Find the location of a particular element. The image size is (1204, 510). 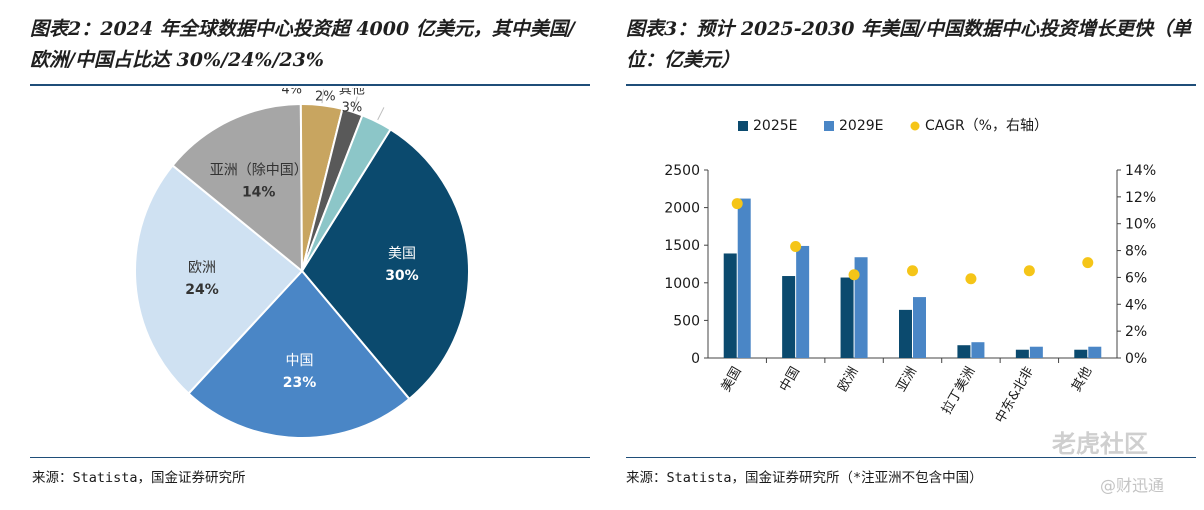

pie-label: 亚洲（除中国） is located at coordinates (259, 171).